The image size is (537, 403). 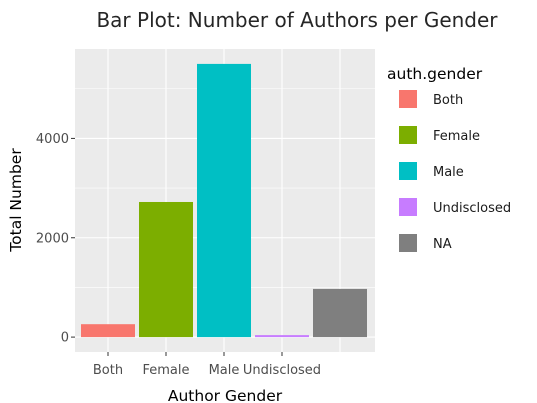 I want to click on legend: Both Female Male Undisclosed NA, so click(x=455, y=171).